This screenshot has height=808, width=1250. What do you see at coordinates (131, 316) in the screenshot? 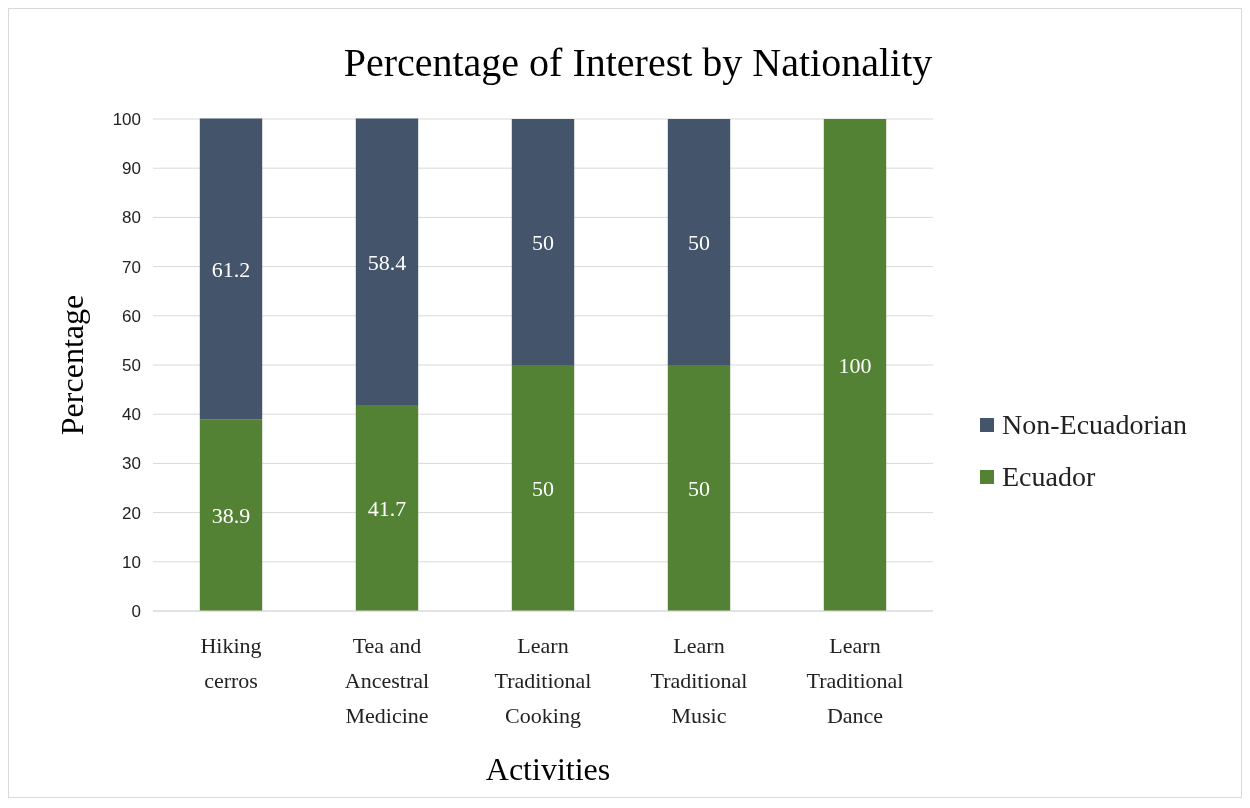
I see `y-tick-label: 60` at bounding box center [131, 316].